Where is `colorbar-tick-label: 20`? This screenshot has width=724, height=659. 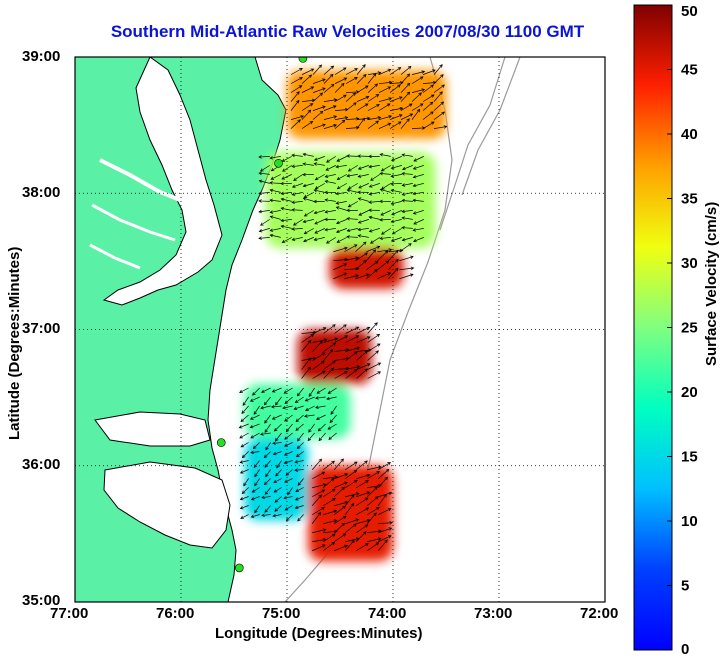
colorbar-tick-label: 20 is located at coordinates (689, 392).